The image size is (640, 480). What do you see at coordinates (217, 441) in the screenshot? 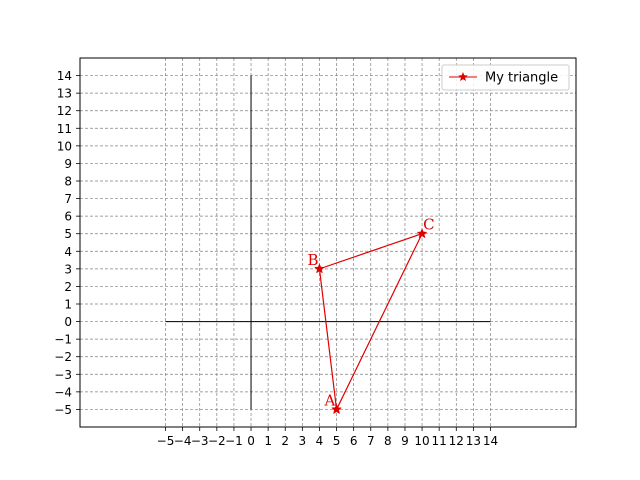
I see `x-tick-label: −2` at bounding box center [217, 441].